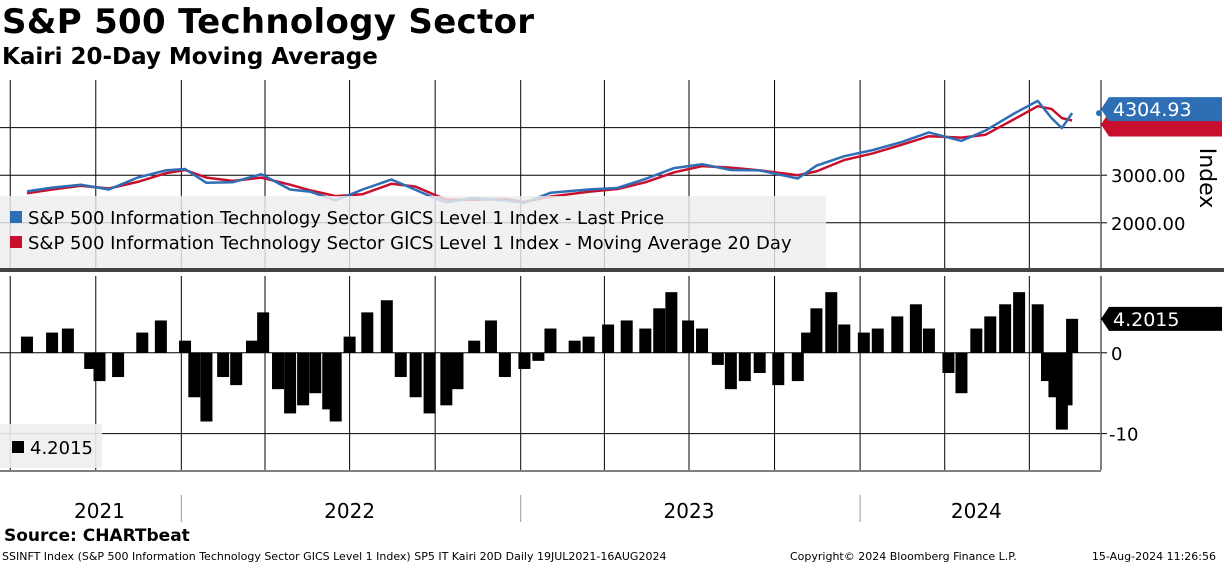 This screenshot has width=1224, height=566. What do you see at coordinates (1099, 113) in the screenshot?
I see `last-price-marker` at bounding box center [1099, 113].